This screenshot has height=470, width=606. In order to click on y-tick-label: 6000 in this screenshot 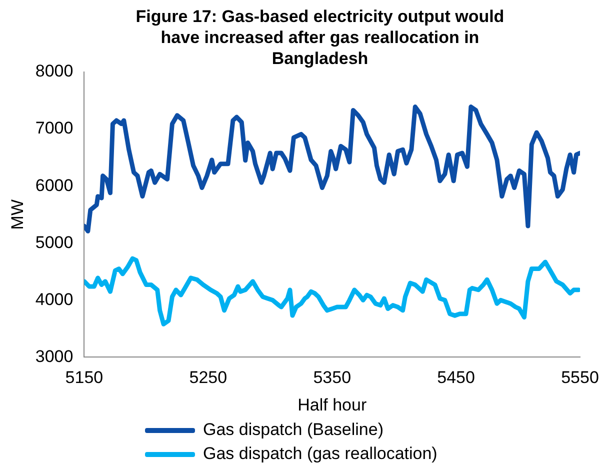, I will do `click(54, 185)`.